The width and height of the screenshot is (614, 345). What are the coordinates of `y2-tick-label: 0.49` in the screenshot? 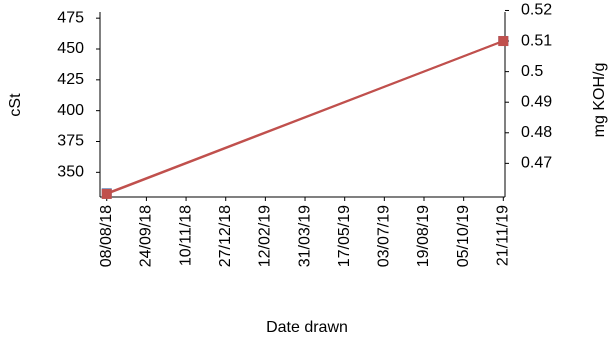 It's located at (536, 101).